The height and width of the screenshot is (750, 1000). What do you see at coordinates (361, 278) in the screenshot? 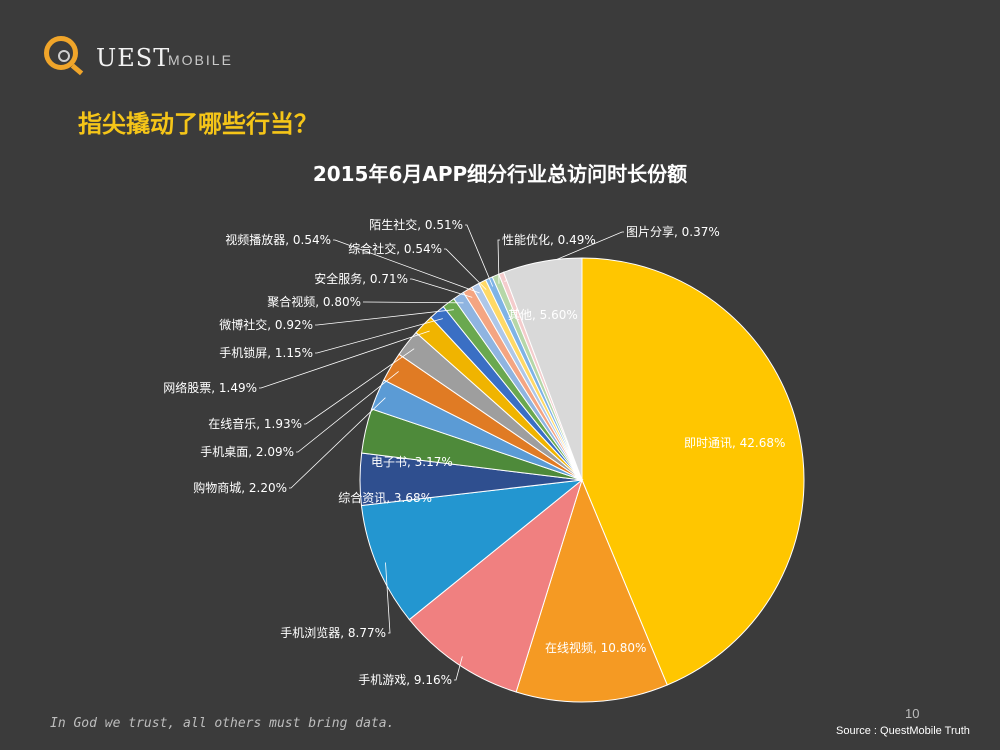
I see `pie-label-13: 安全服务, 0.71%` at bounding box center [361, 278].